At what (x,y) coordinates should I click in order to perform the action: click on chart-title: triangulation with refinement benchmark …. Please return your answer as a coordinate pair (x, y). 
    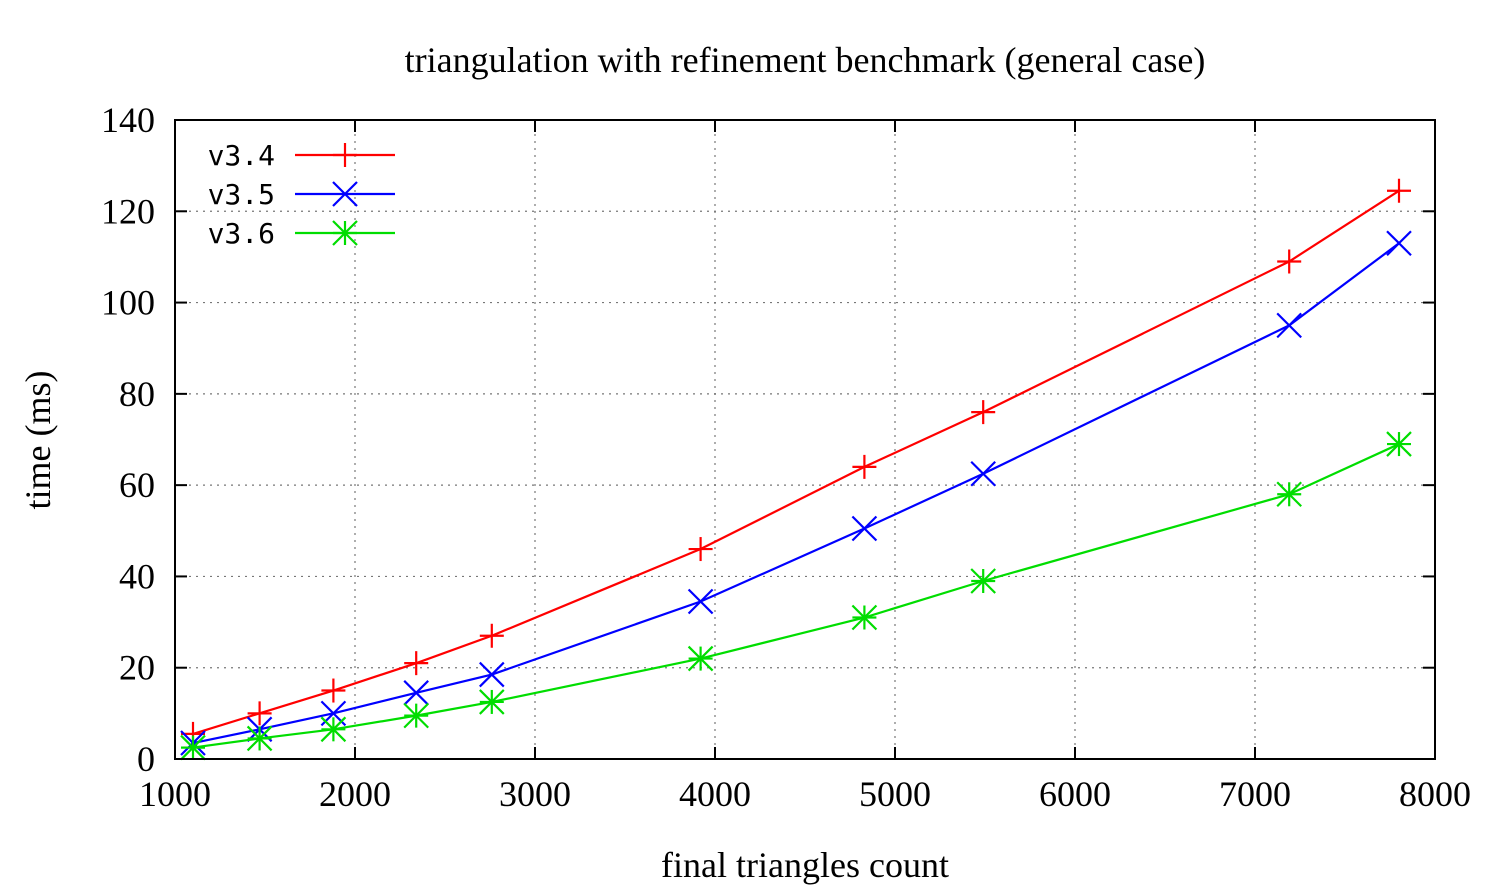
    Looking at the image, I should click on (805, 60).